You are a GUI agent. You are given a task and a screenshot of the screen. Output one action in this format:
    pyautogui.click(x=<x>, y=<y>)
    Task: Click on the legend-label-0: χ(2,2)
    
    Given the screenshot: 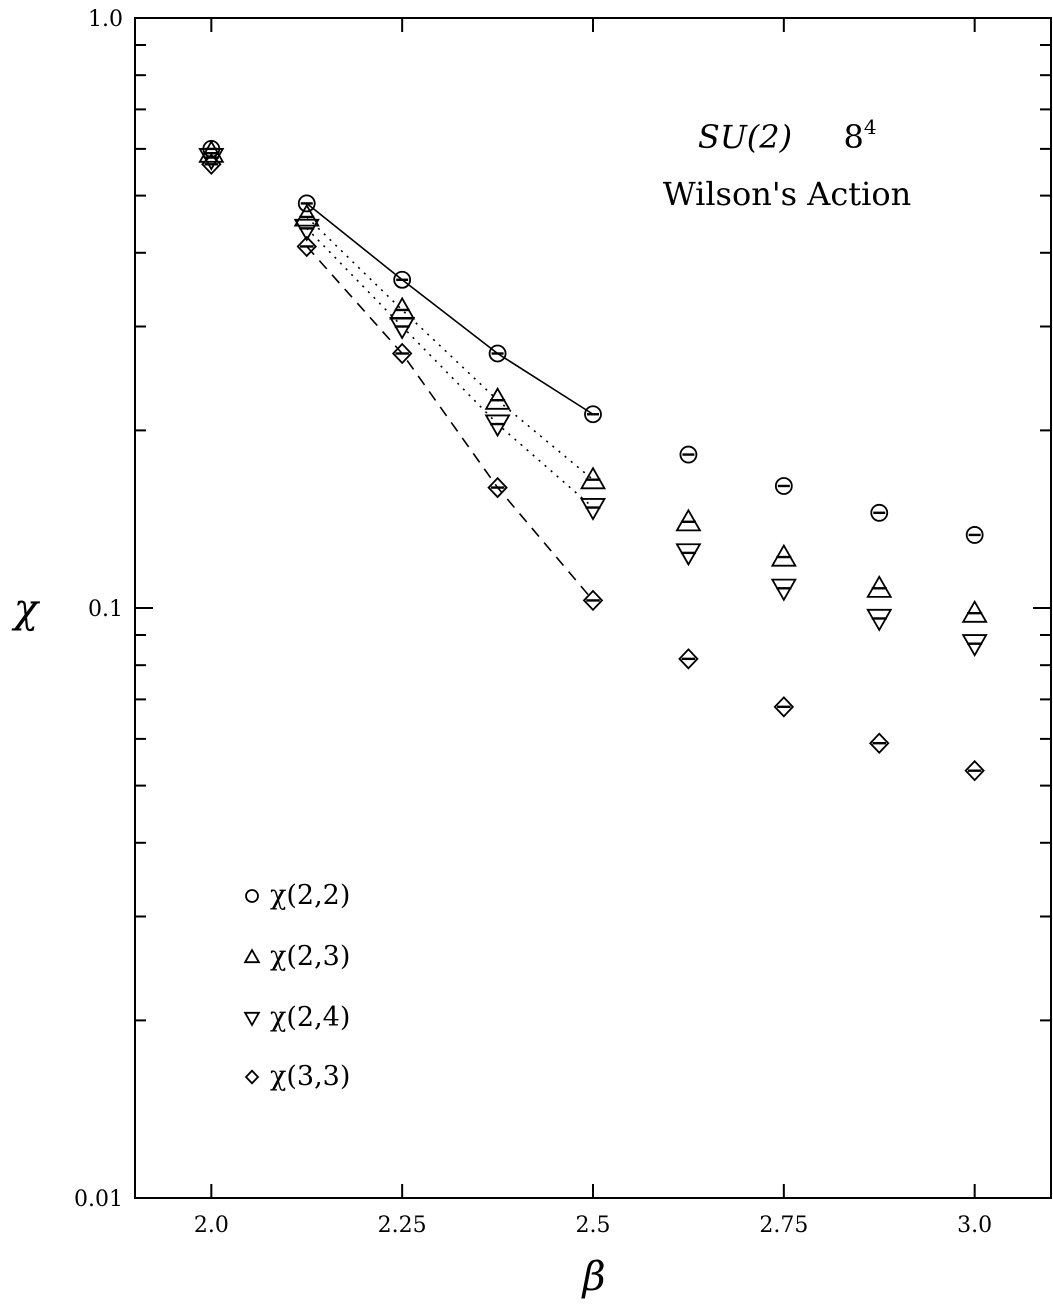 What is the action you would take?
    pyautogui.click(x=310, y=895)
    